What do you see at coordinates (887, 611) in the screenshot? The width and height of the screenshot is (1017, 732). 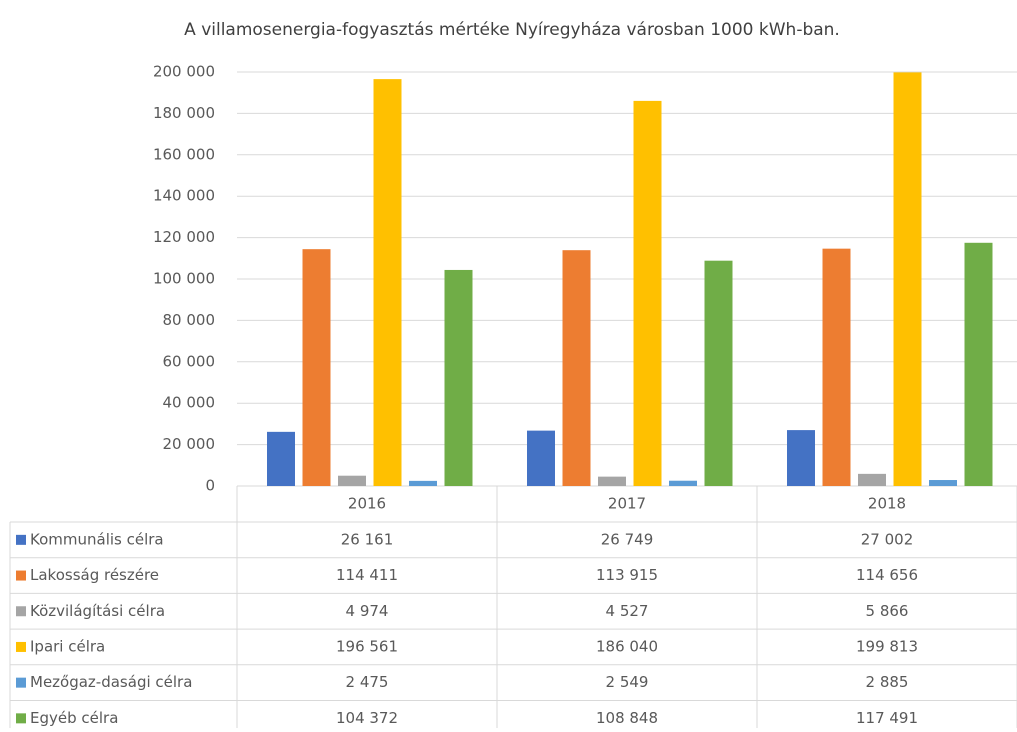 I see `table-value: 5 866` at bounding box center [887, 611].